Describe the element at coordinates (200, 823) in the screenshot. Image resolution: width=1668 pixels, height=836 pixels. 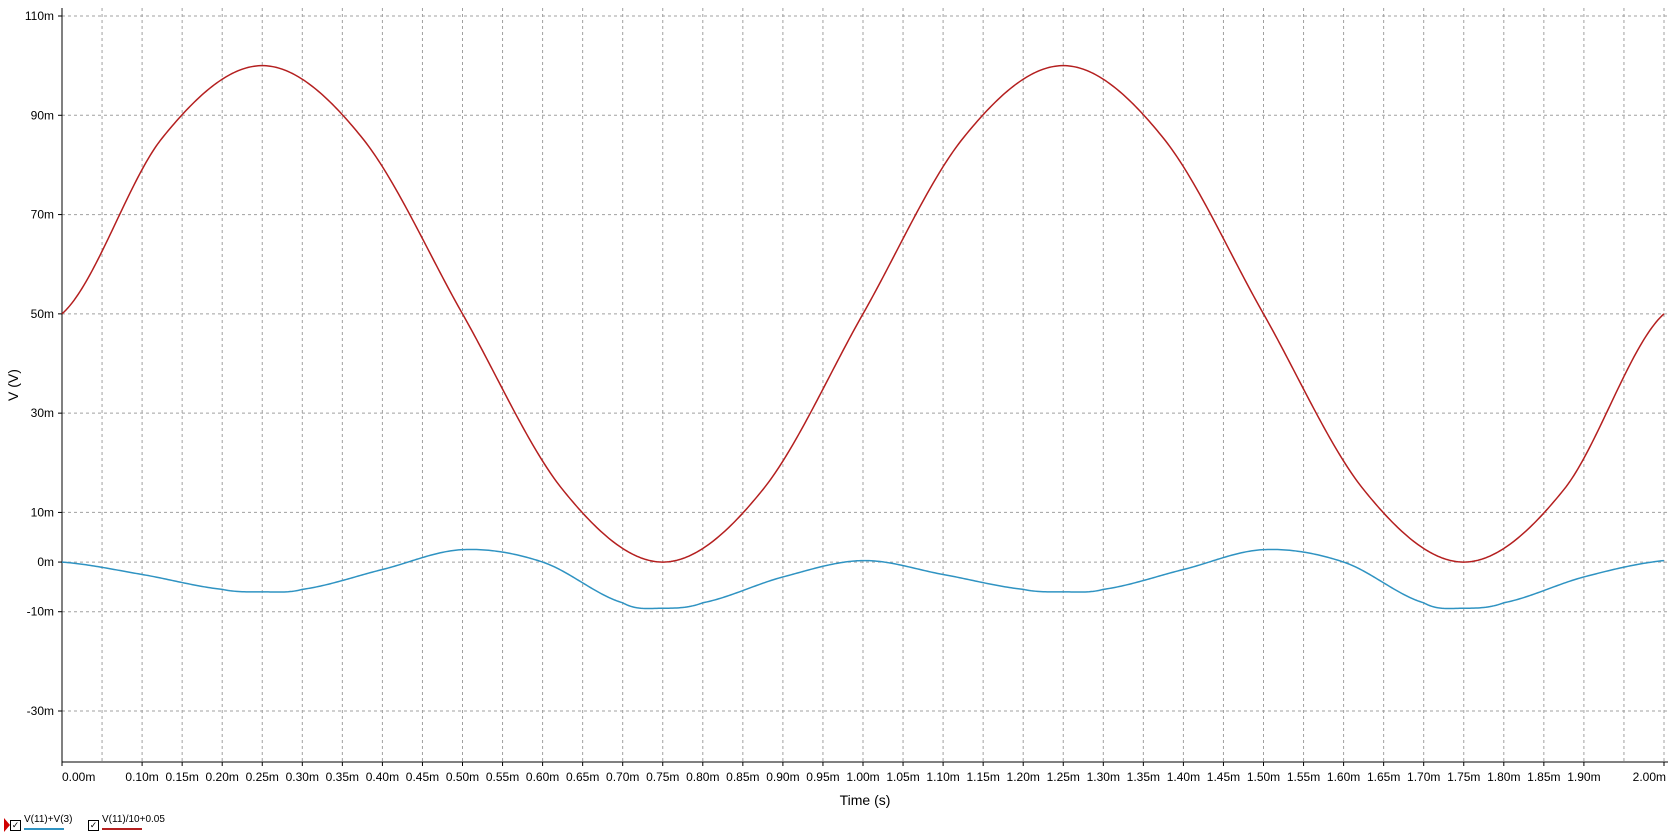
I see `legend: ✓ V(11)+V(3) ✓ V(11)/10+0.05` at that location.